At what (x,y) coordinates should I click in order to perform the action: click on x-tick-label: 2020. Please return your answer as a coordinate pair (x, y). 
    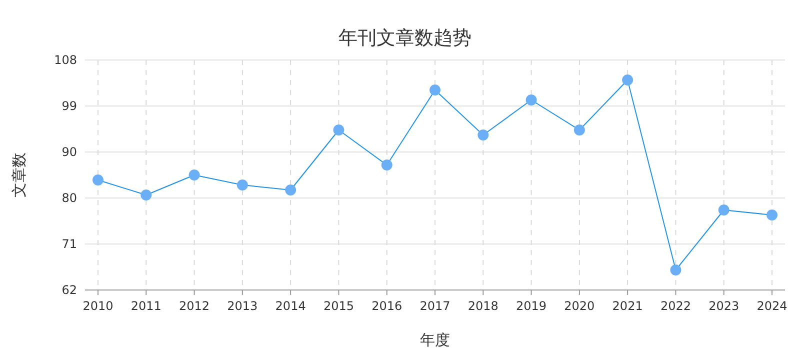
    Looking at the image, I should click on (579, 306).